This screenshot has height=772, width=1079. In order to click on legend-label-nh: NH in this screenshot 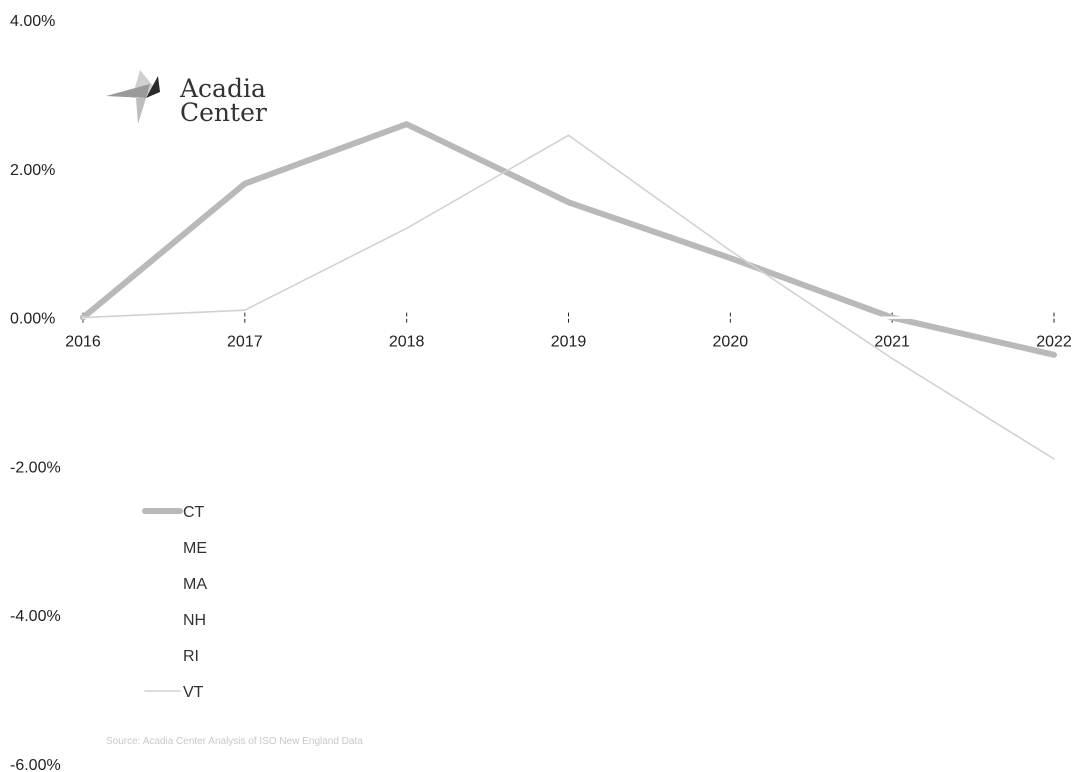, I will do `click(194, 620)`.